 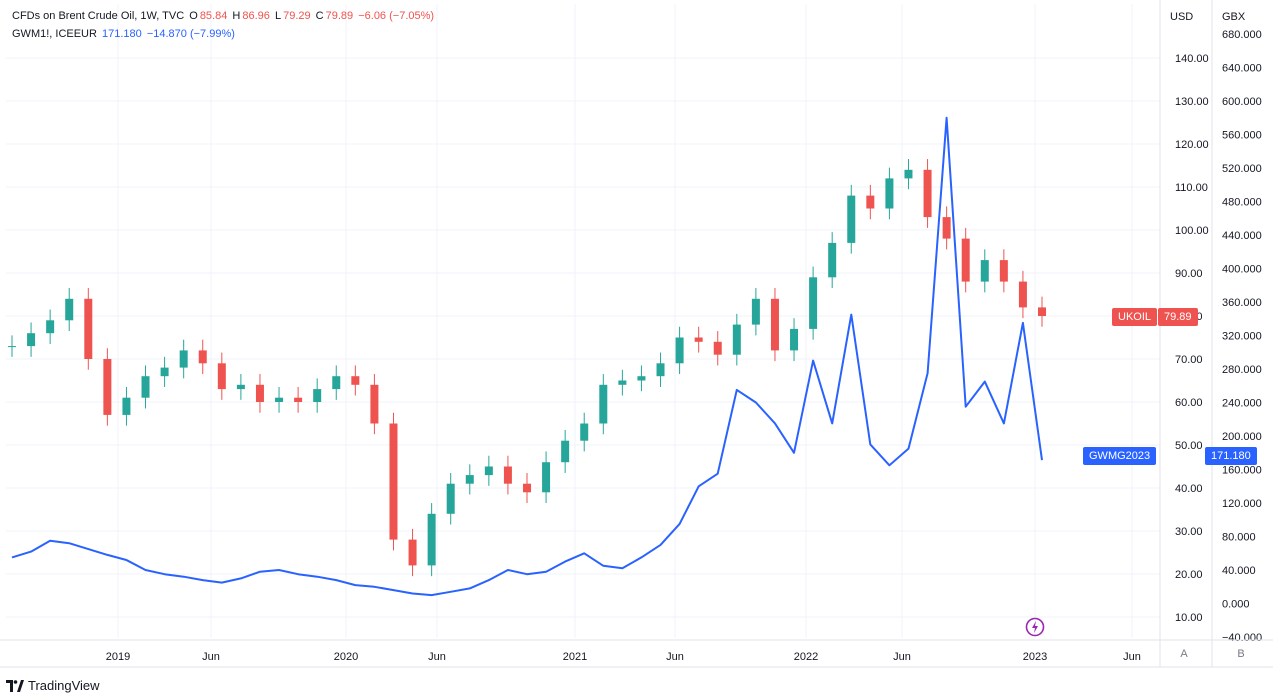 What do you see at coordinates (1234, 17) in the screenshot?
I see `gbx-axis-label: GBX` at bounding box center [1234, 17].